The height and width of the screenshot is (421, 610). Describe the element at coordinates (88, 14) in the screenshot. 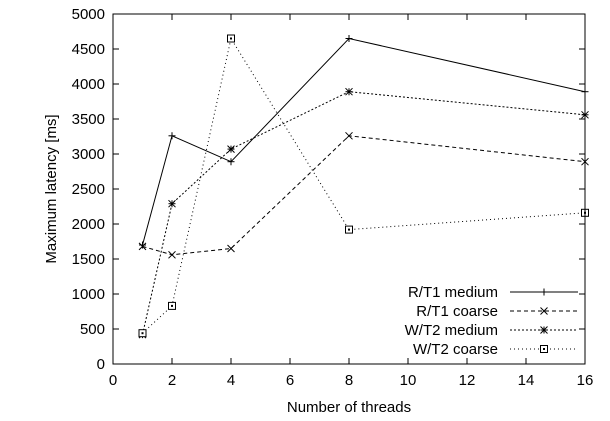

I see `y-tick-label: 5000` at that location.